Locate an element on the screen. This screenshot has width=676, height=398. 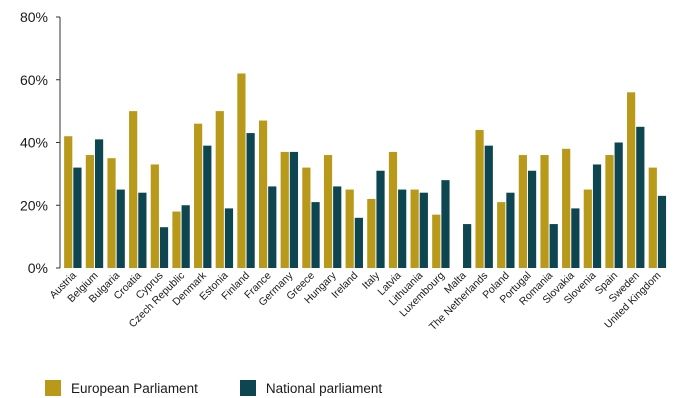
legend-item-national-parliament: National parliament is located at coordinates (311, 388).